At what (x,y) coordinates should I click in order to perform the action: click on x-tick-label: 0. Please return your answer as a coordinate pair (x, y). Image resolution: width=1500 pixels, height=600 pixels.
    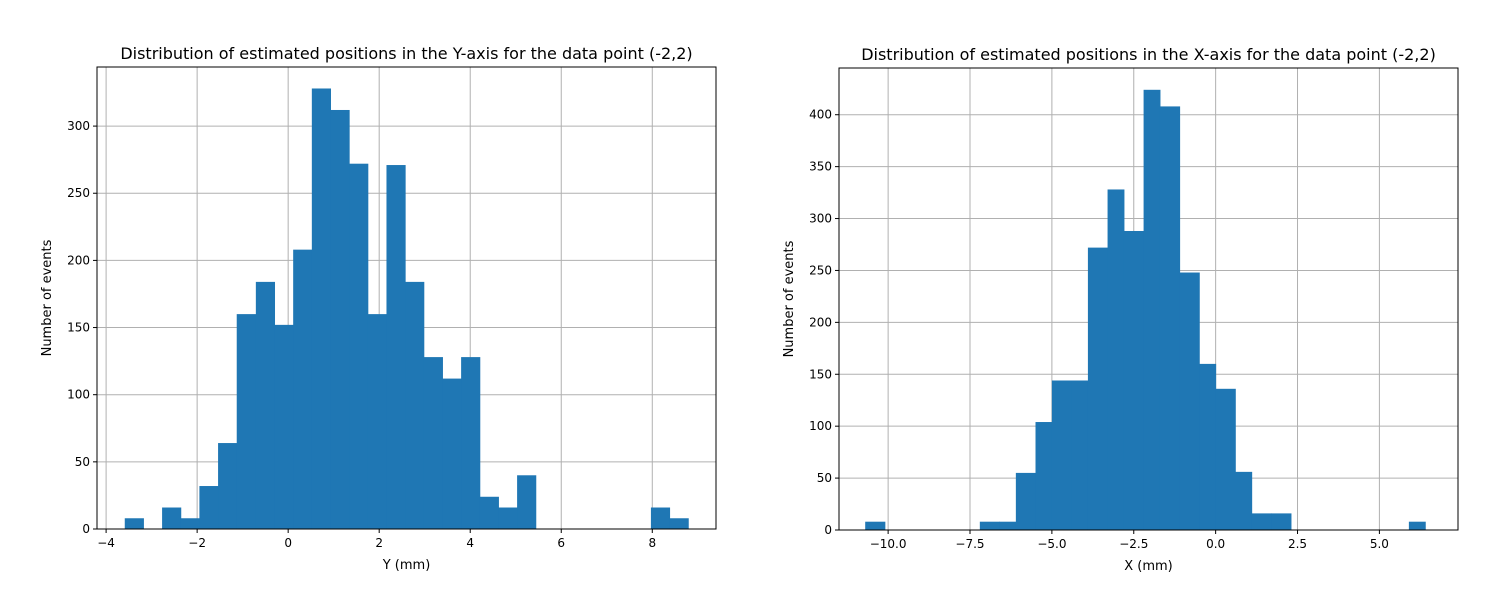
    Looking at the image, I should click on (288, 543).